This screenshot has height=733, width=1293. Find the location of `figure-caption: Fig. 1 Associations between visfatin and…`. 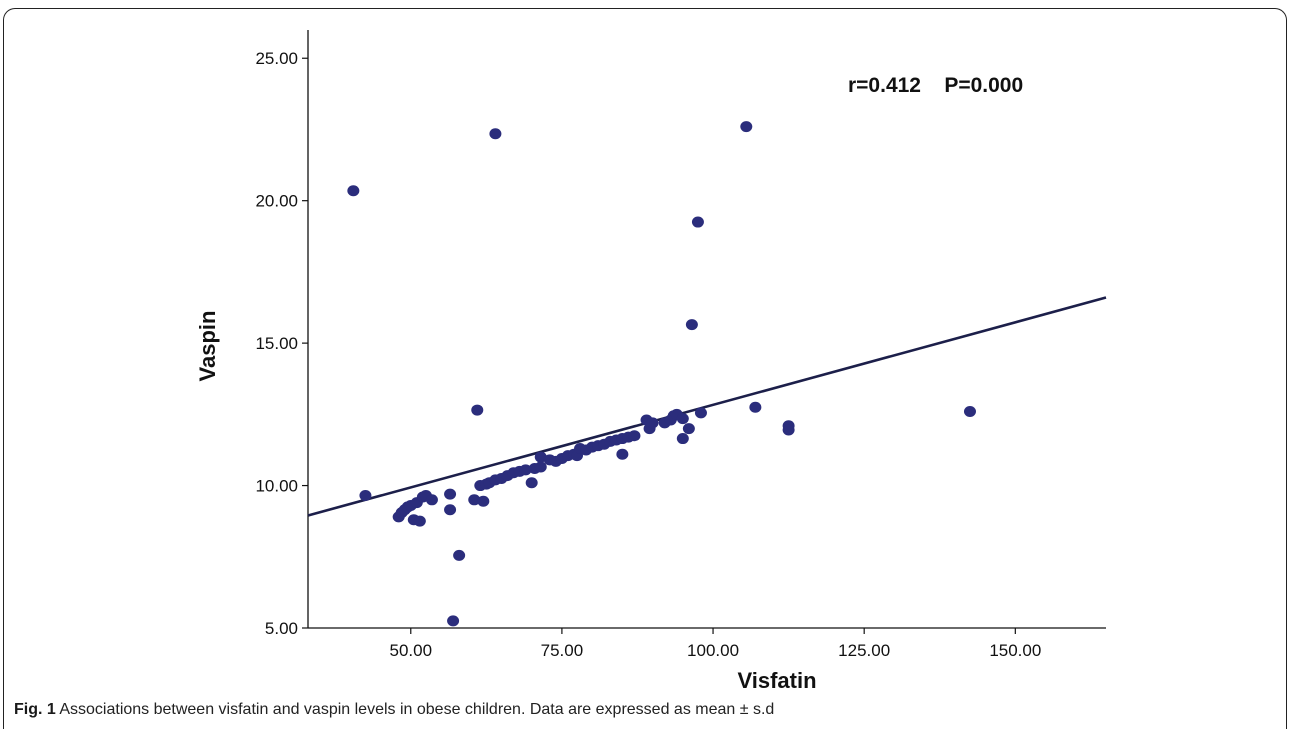

figure-caption: Fig. 1 Associations between visfatin and… is located at coordinates (394, 710).